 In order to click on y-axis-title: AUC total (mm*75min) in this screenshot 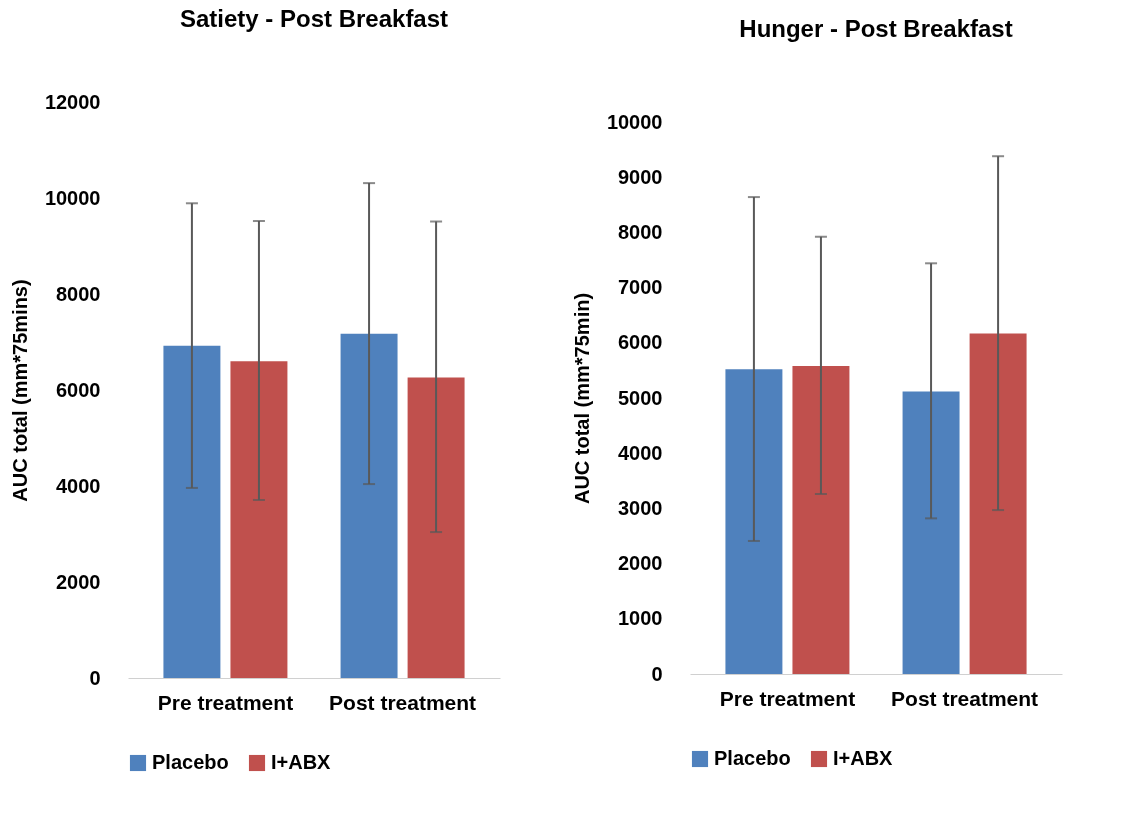, I will do `click(581, 398)`.